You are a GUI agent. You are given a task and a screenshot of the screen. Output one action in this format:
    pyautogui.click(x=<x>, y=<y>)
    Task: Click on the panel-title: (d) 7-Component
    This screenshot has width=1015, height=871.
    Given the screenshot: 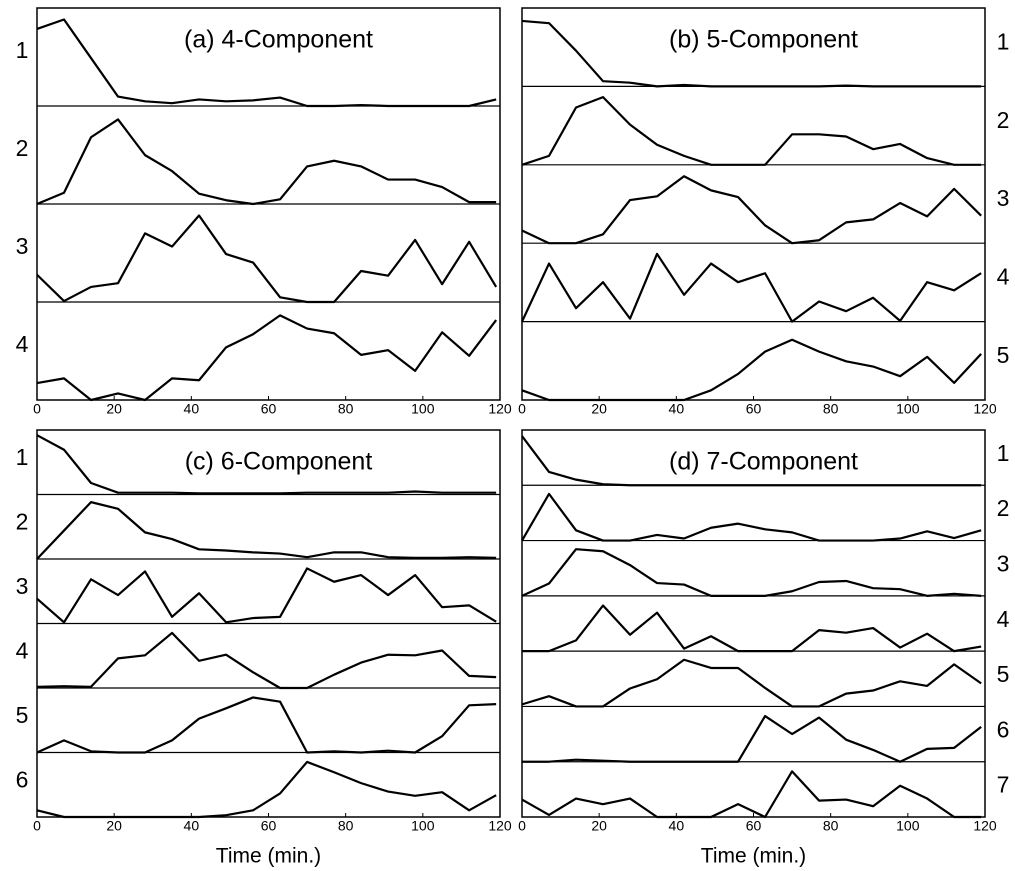 What is the action you would take?
    pyautogui.click(x=763, y=462)
    